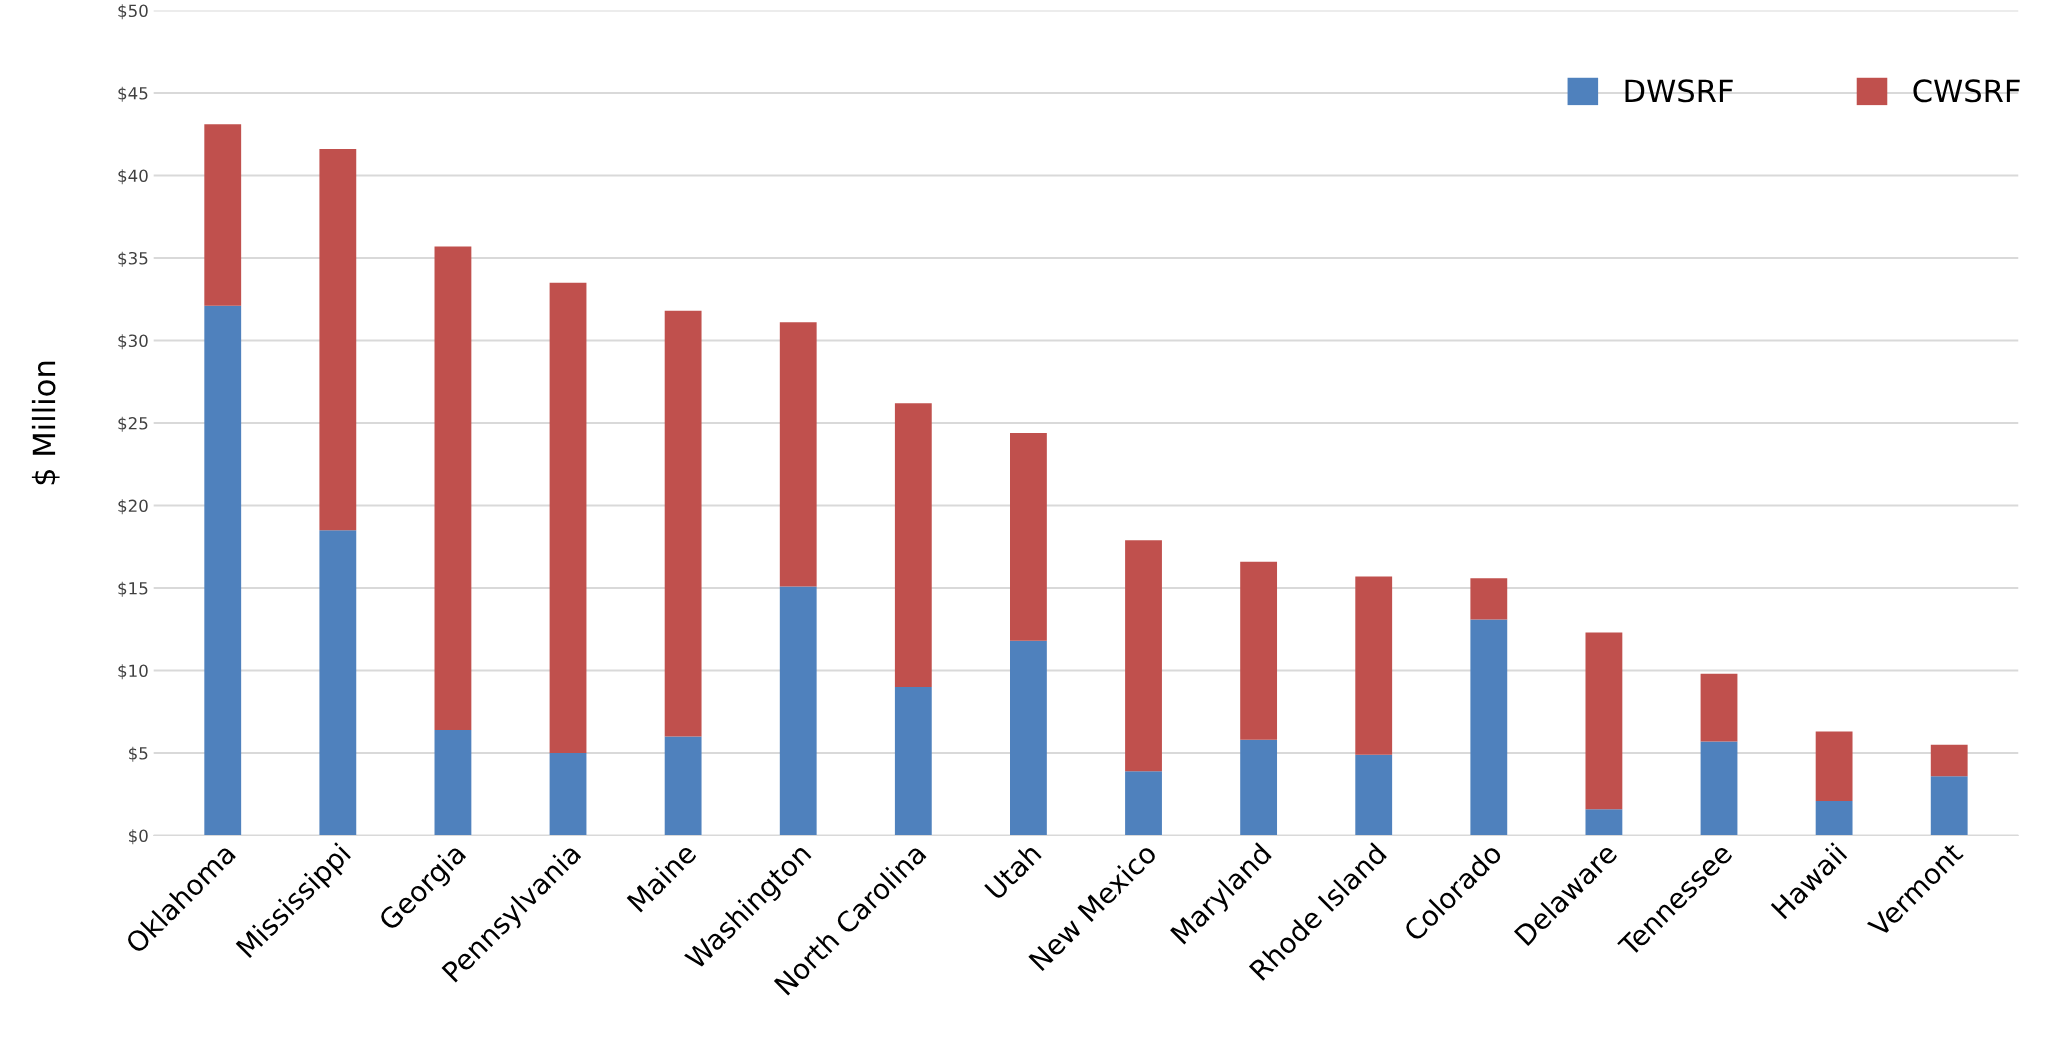  What do you see at coordinates (1679, 91) in the screenshot?
I see `legend-label: DWSRF` at bounding box center [1679, 91].